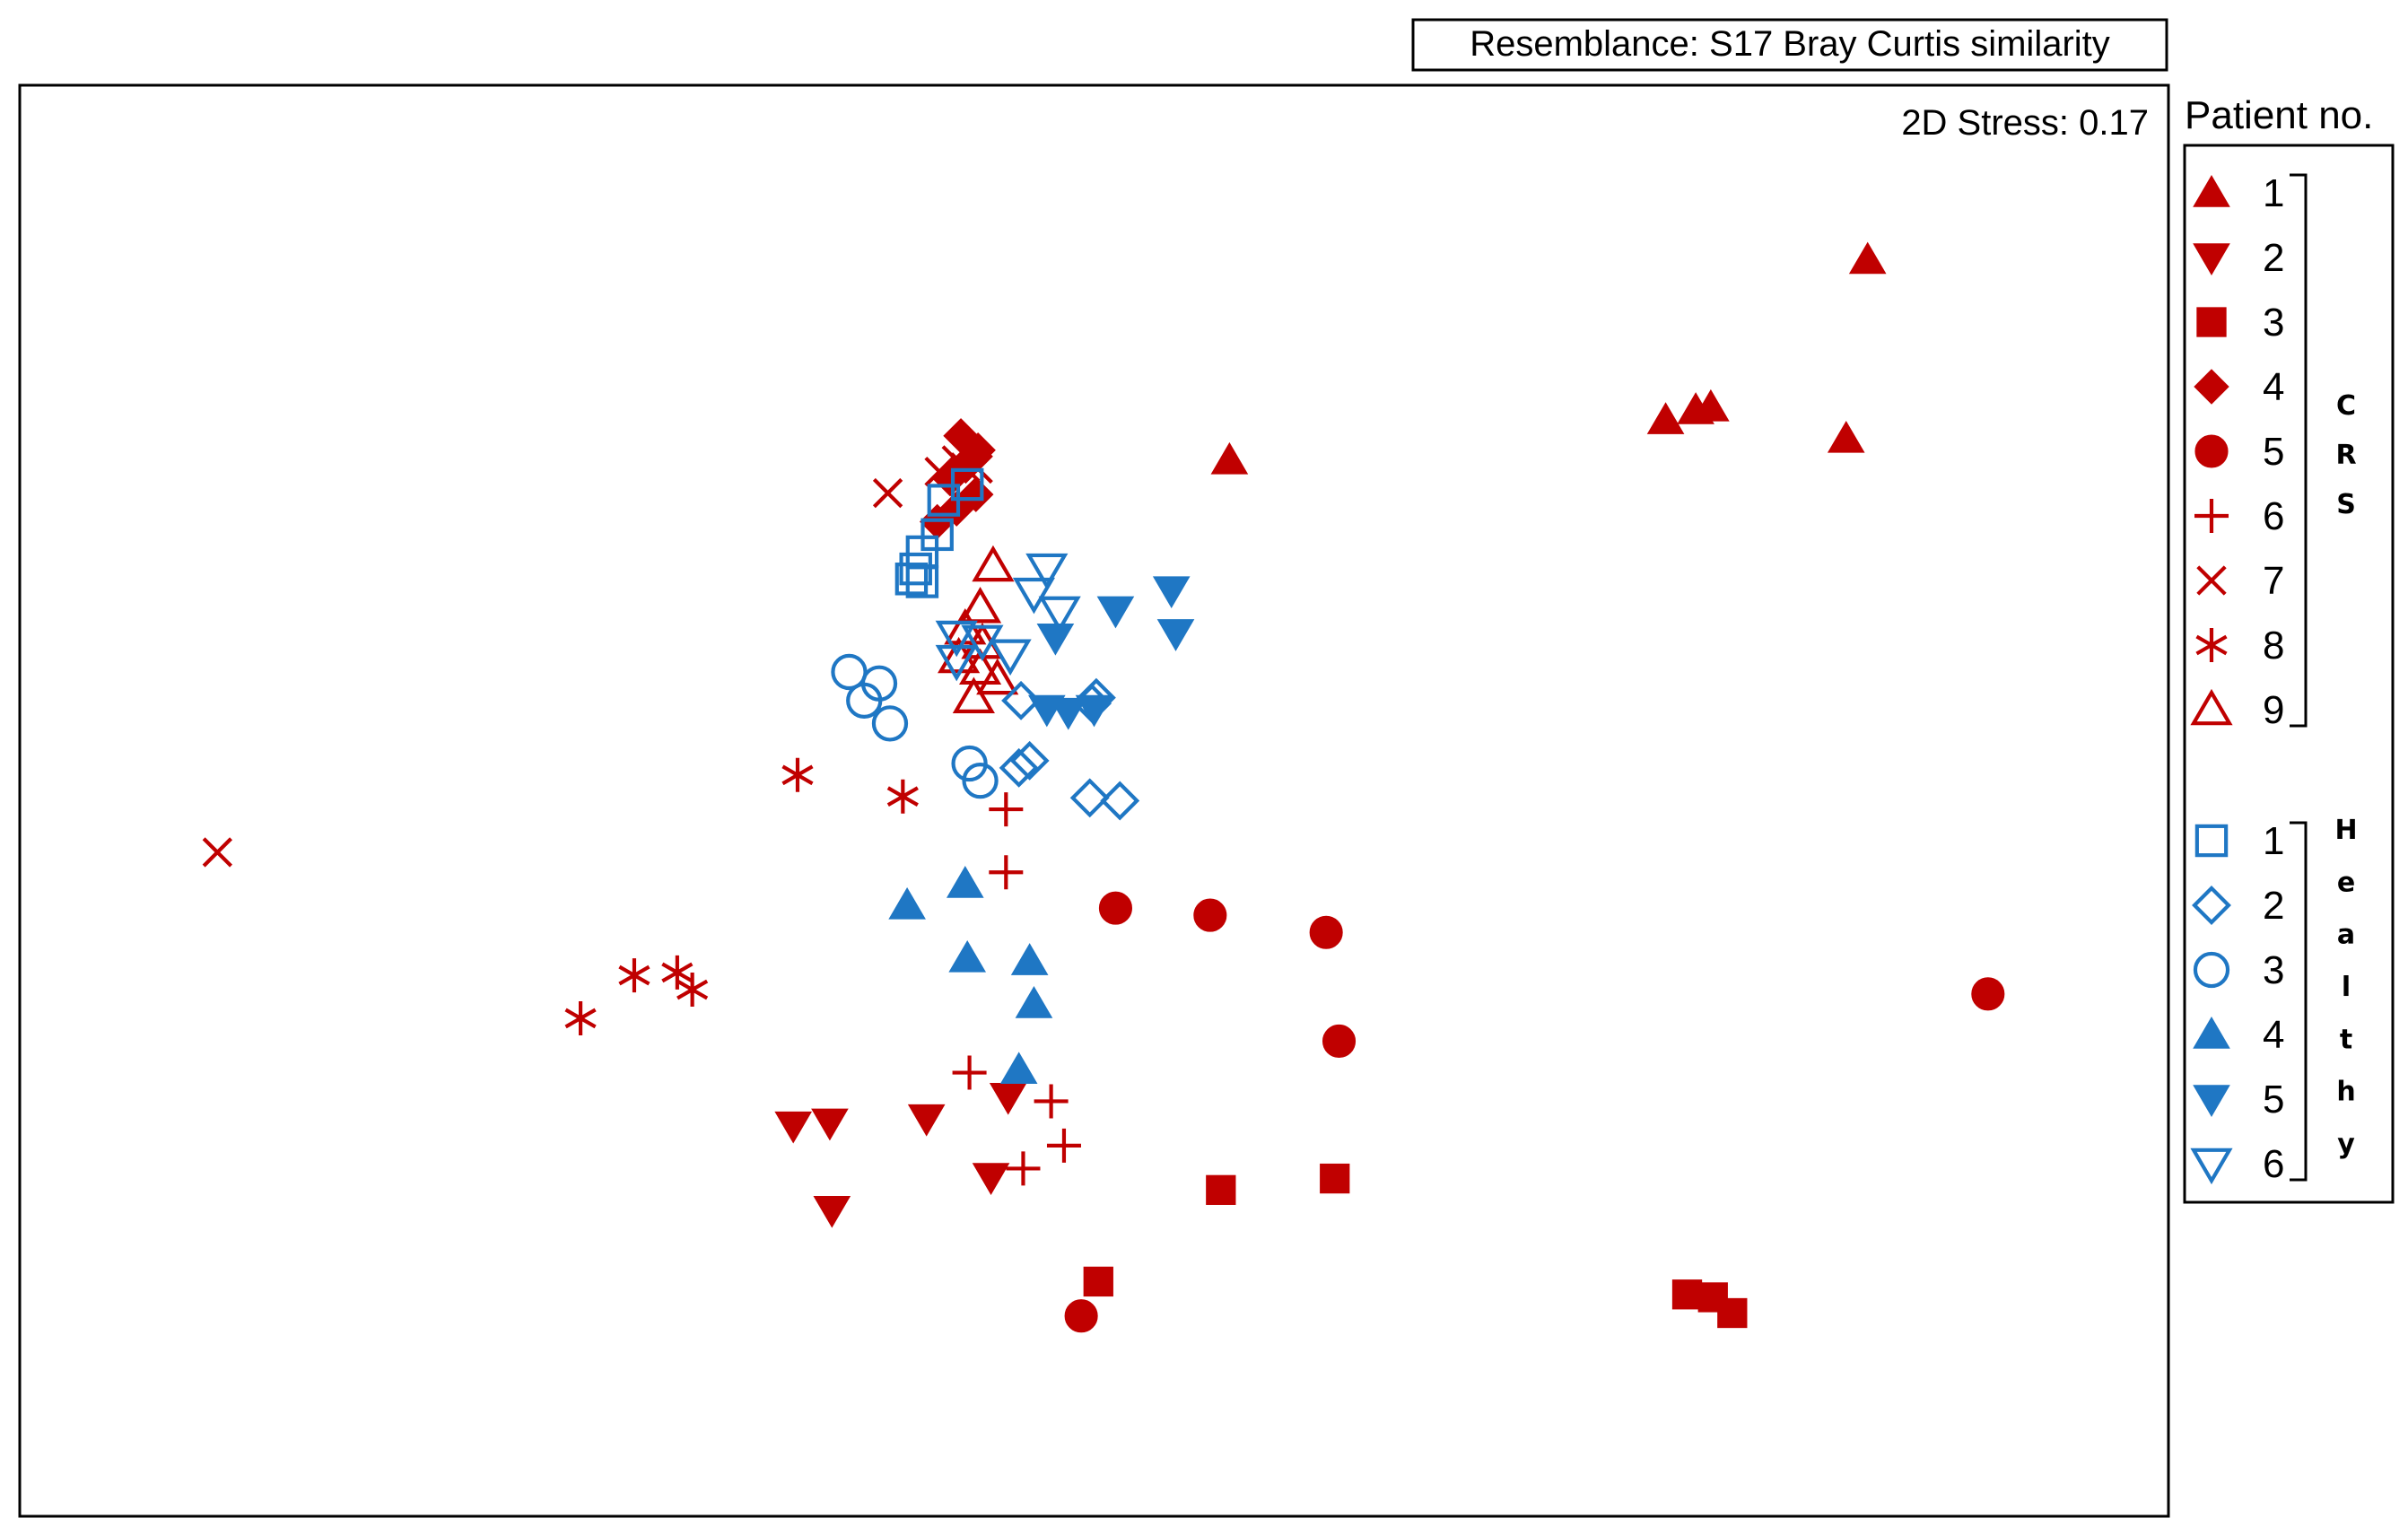  What do you see at coordinates (2346, 1039) in the screenshot?
I see `group-letter-healthy-4: t` at bounding box center [2346, 1039].